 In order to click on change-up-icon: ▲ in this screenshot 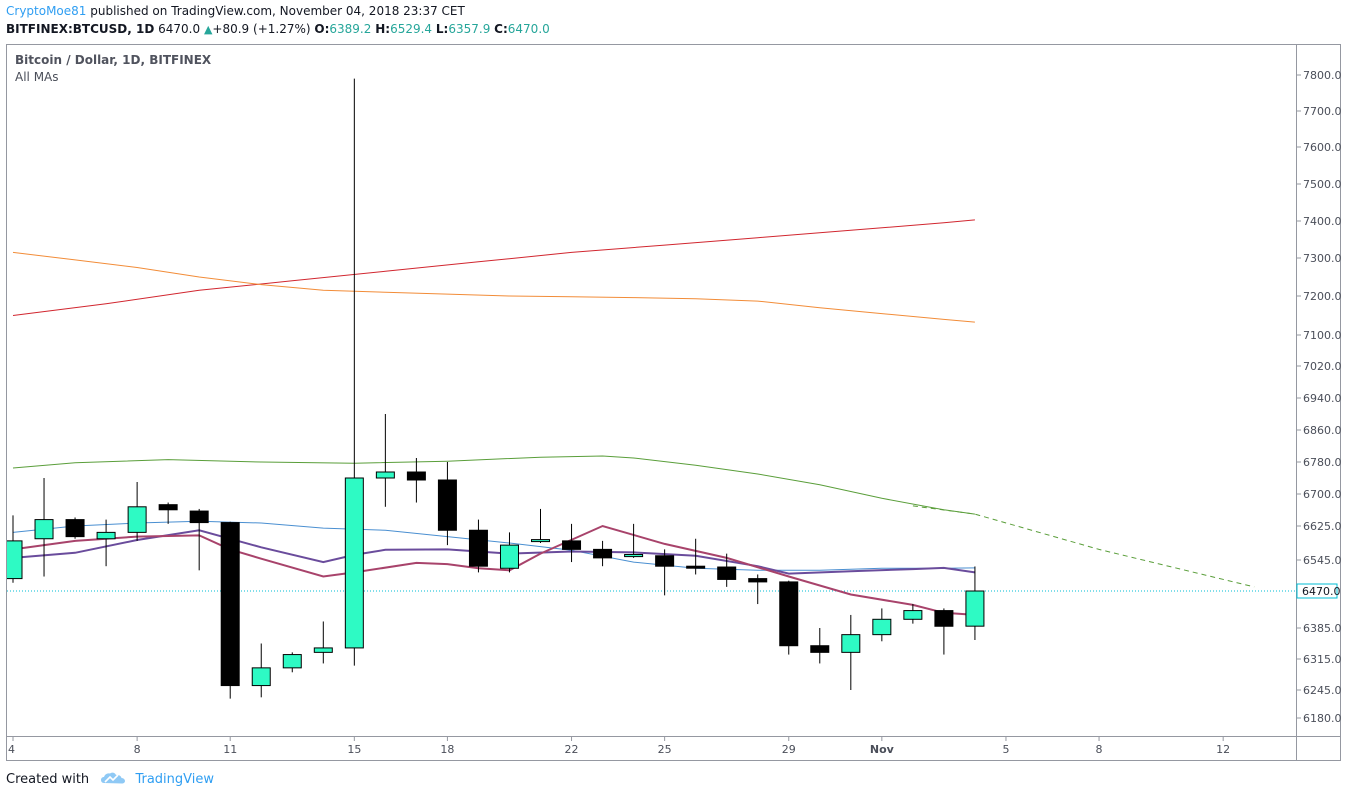, I will do `click(208, 29)`.